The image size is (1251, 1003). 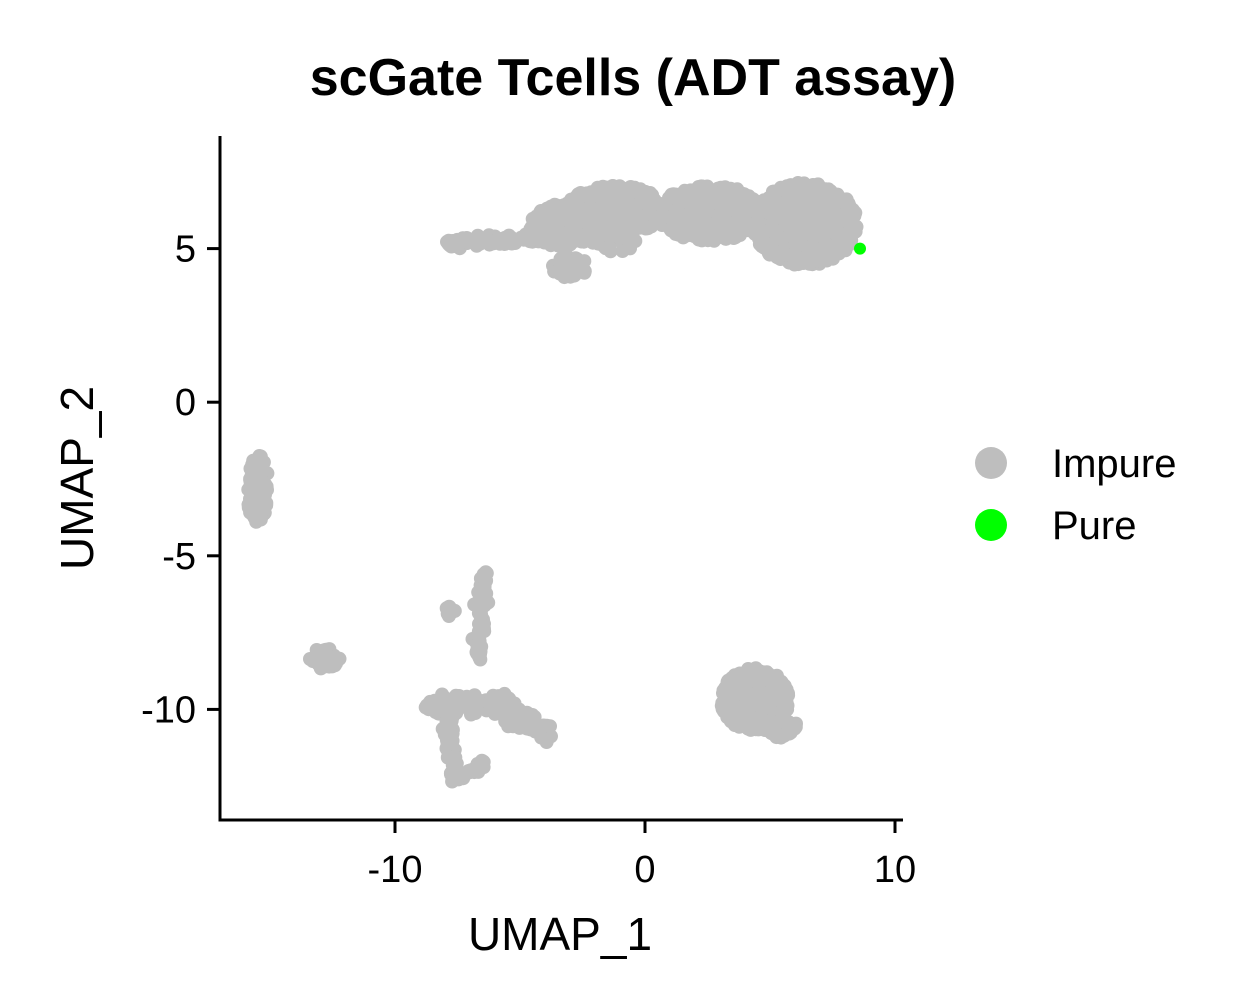 What do you see at coordinates (180, 480) in the screenshot?
I see `y-axis-ticks: 5 0 -5 -10` at bounding box center [180, 480].